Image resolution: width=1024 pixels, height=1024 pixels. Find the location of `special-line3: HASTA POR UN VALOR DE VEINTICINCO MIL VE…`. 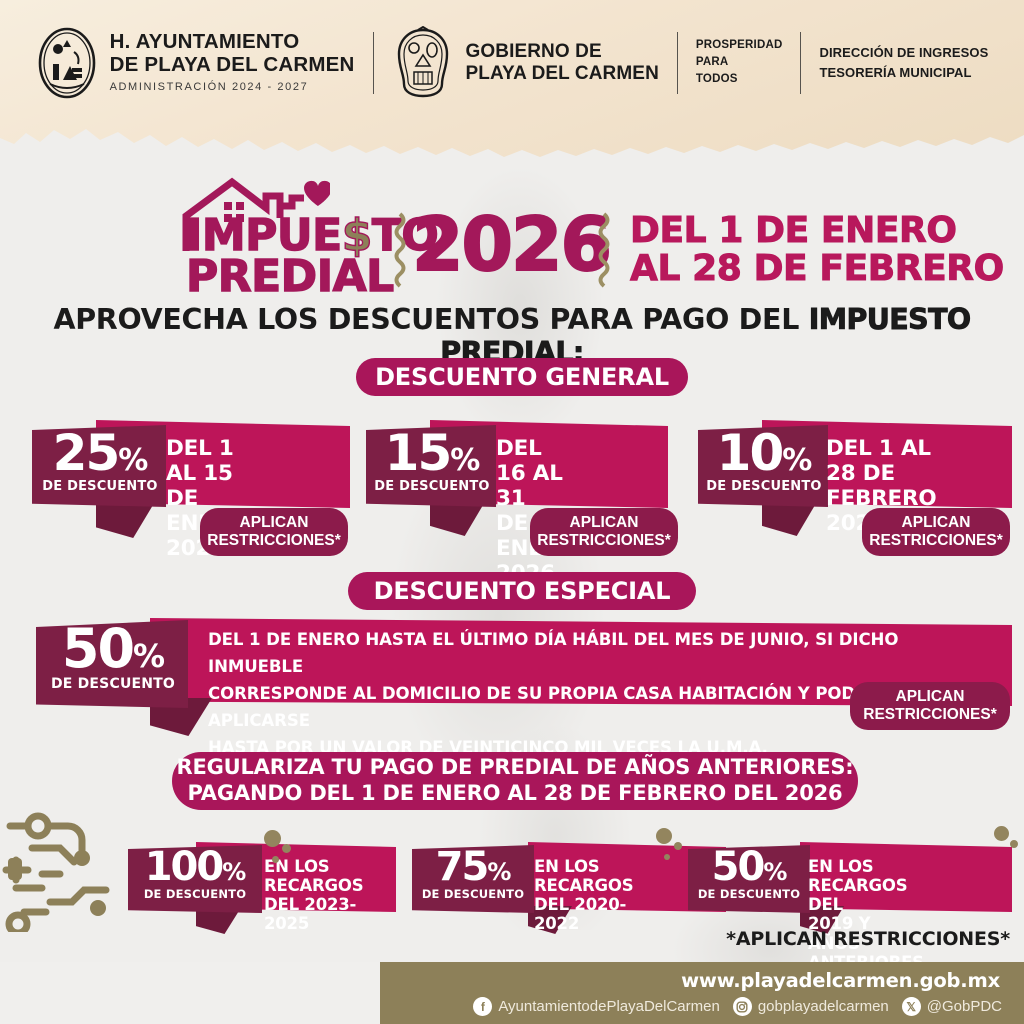

special-line3: HASTA POR UN VALOR DE VEINTICINCO MIL VE… is located at coordinates (488, 747).